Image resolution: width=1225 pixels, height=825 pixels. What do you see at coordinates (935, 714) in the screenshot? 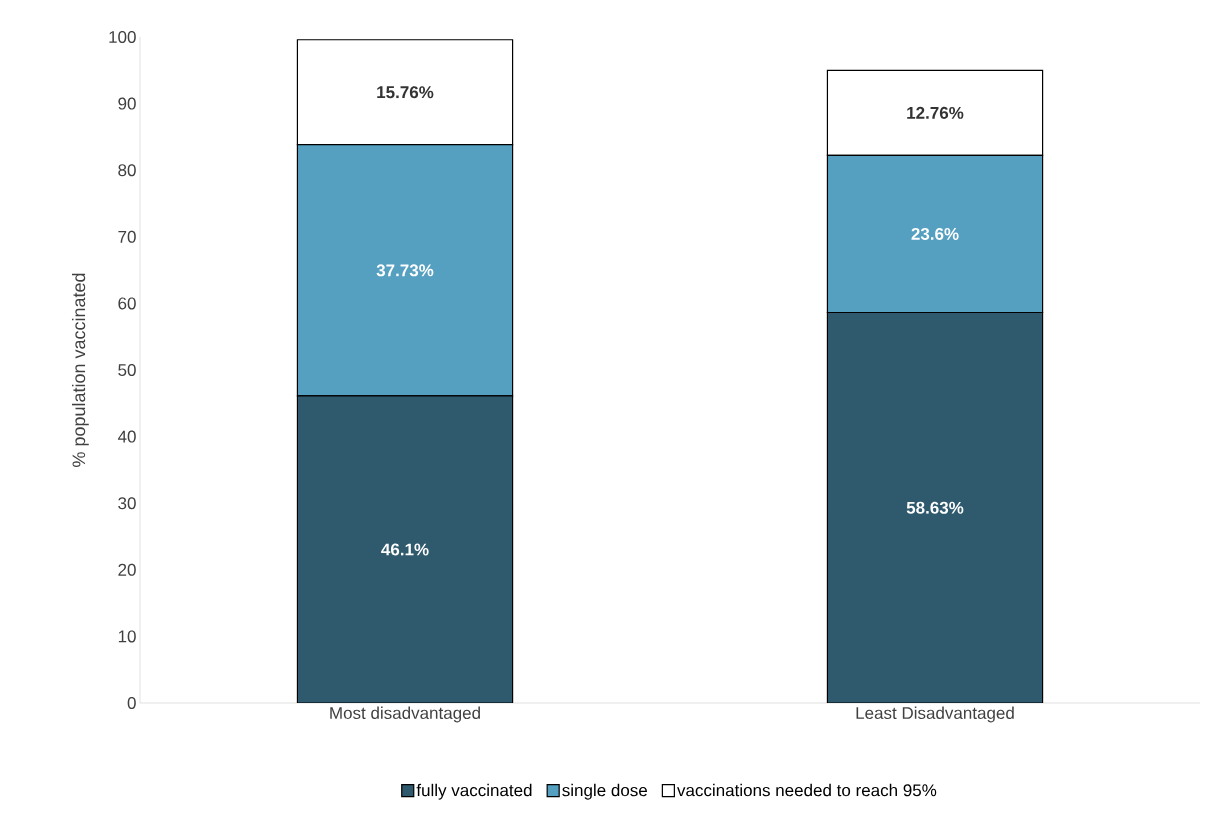
I see `x-tick-label: Least Disadvantaged` at bounding box center [935, 714].